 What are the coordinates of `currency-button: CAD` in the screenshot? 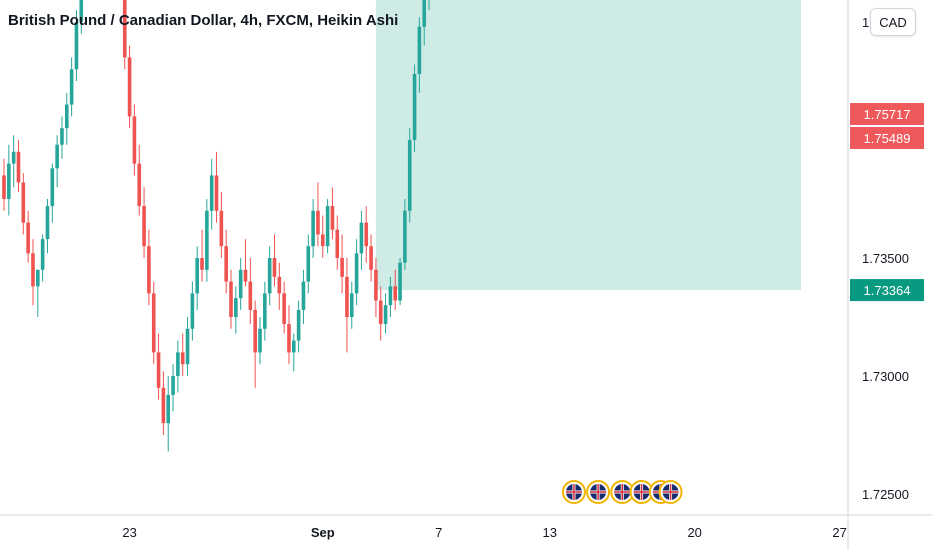 It's located at (893, 22).